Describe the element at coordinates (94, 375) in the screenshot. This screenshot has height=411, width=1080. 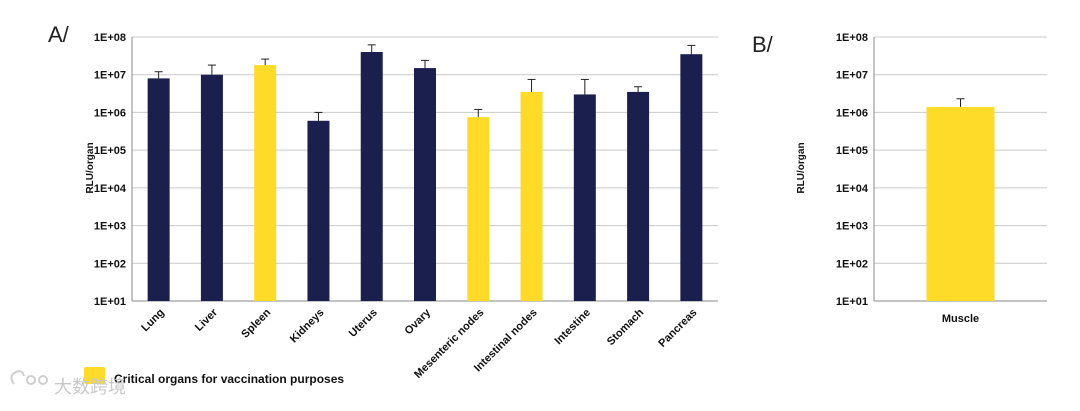
I see `legend-swatch` at that location.